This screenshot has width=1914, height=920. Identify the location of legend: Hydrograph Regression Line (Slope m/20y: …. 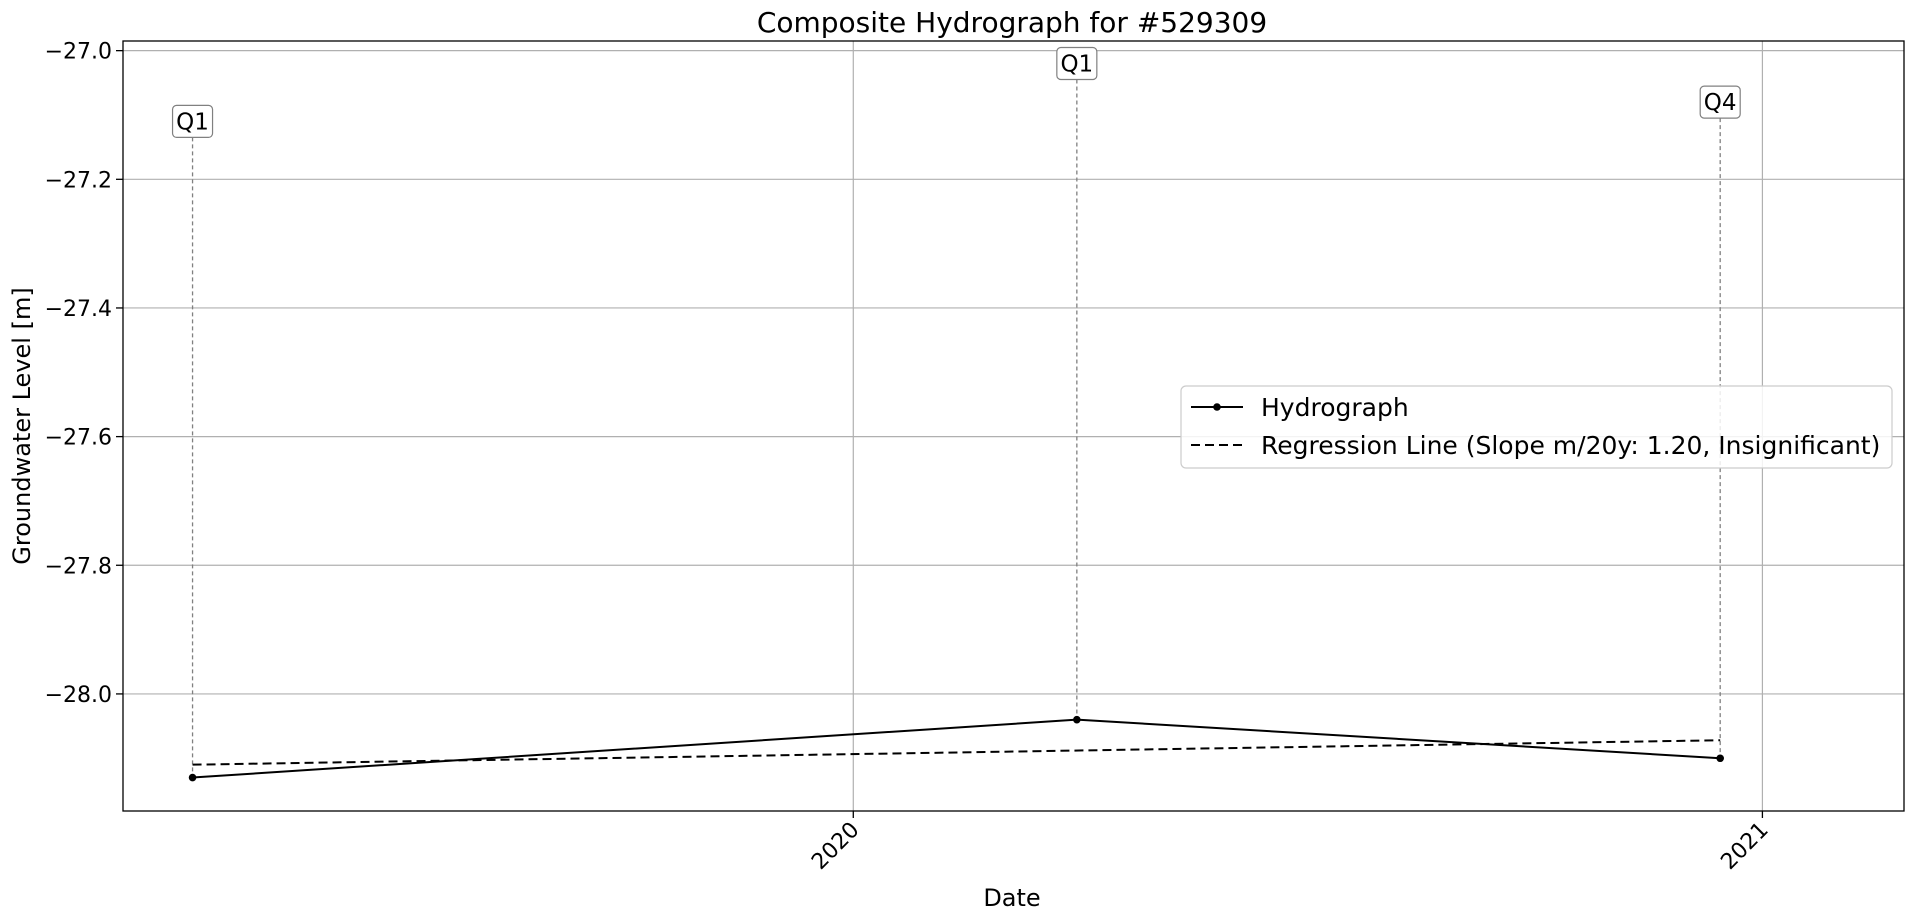
(1536, 427).